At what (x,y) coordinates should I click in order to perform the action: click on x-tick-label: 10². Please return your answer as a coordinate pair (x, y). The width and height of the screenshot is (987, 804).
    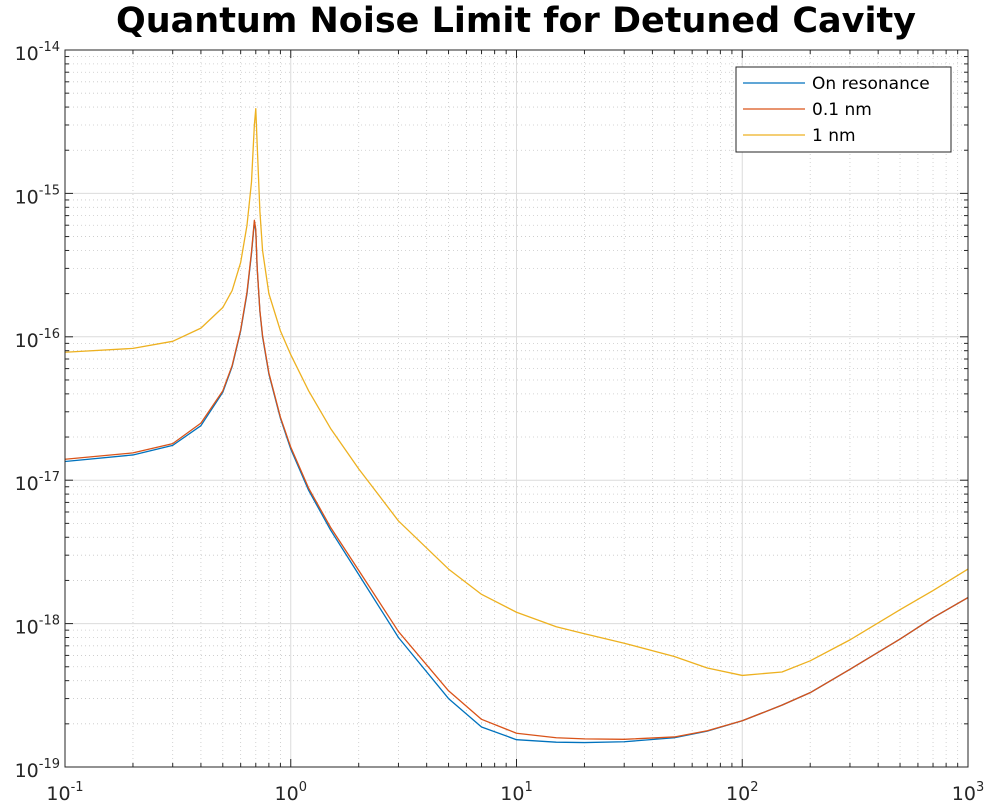
    Looking at the image, I should click on (742, 792).